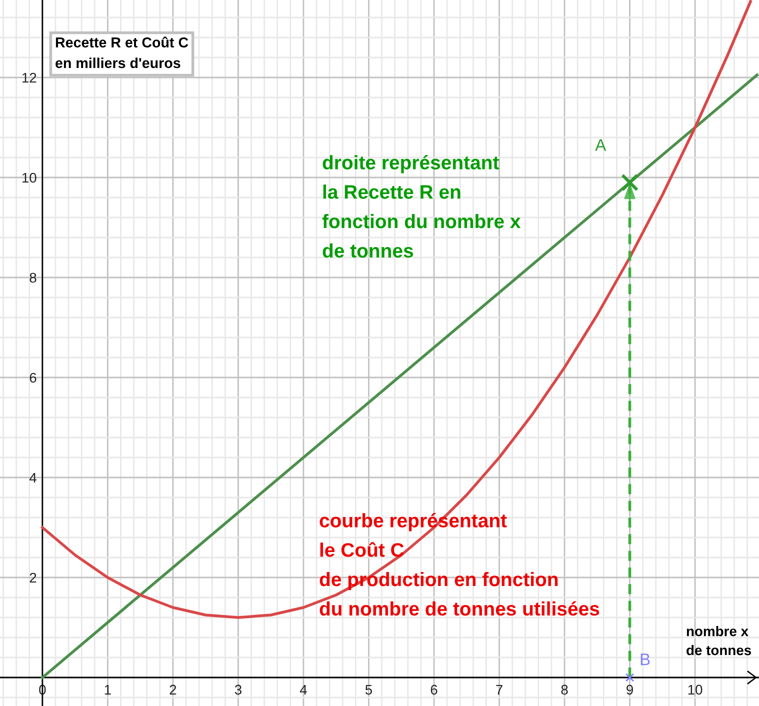 This screenshot has height=706, width=759. I want to click on y-tick-label: 8, so click(33, 277).